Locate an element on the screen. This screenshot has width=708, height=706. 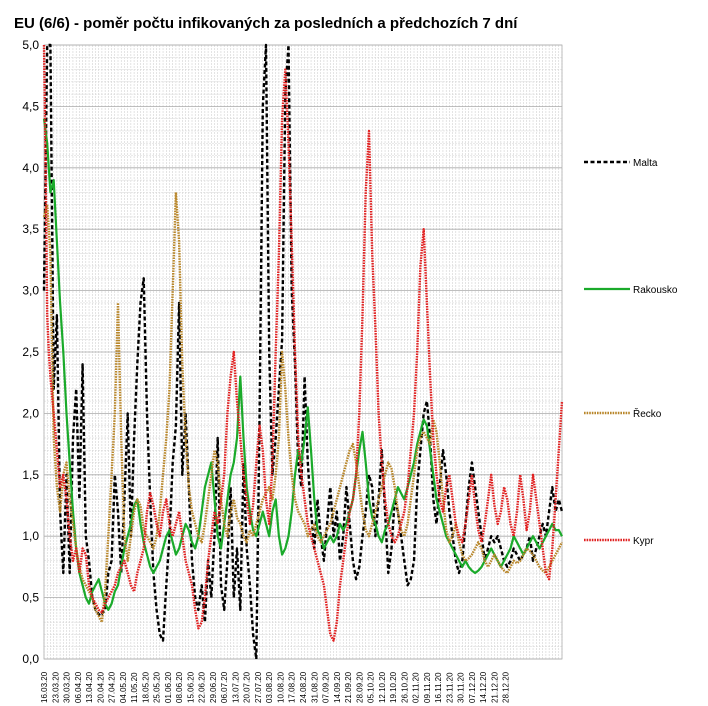
x-tick-label: 01.06.20 is located at coordinates (168, 687).